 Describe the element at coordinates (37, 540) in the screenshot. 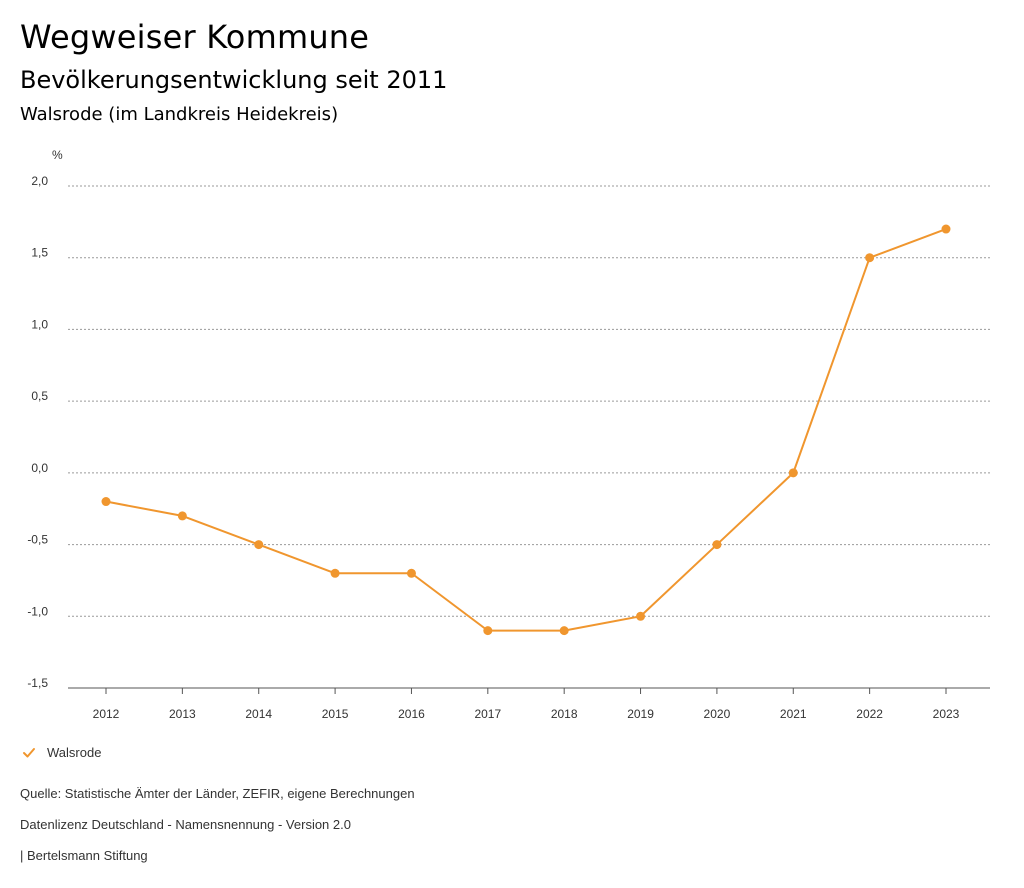

I see `y-tick-label: -0,5` at that location.